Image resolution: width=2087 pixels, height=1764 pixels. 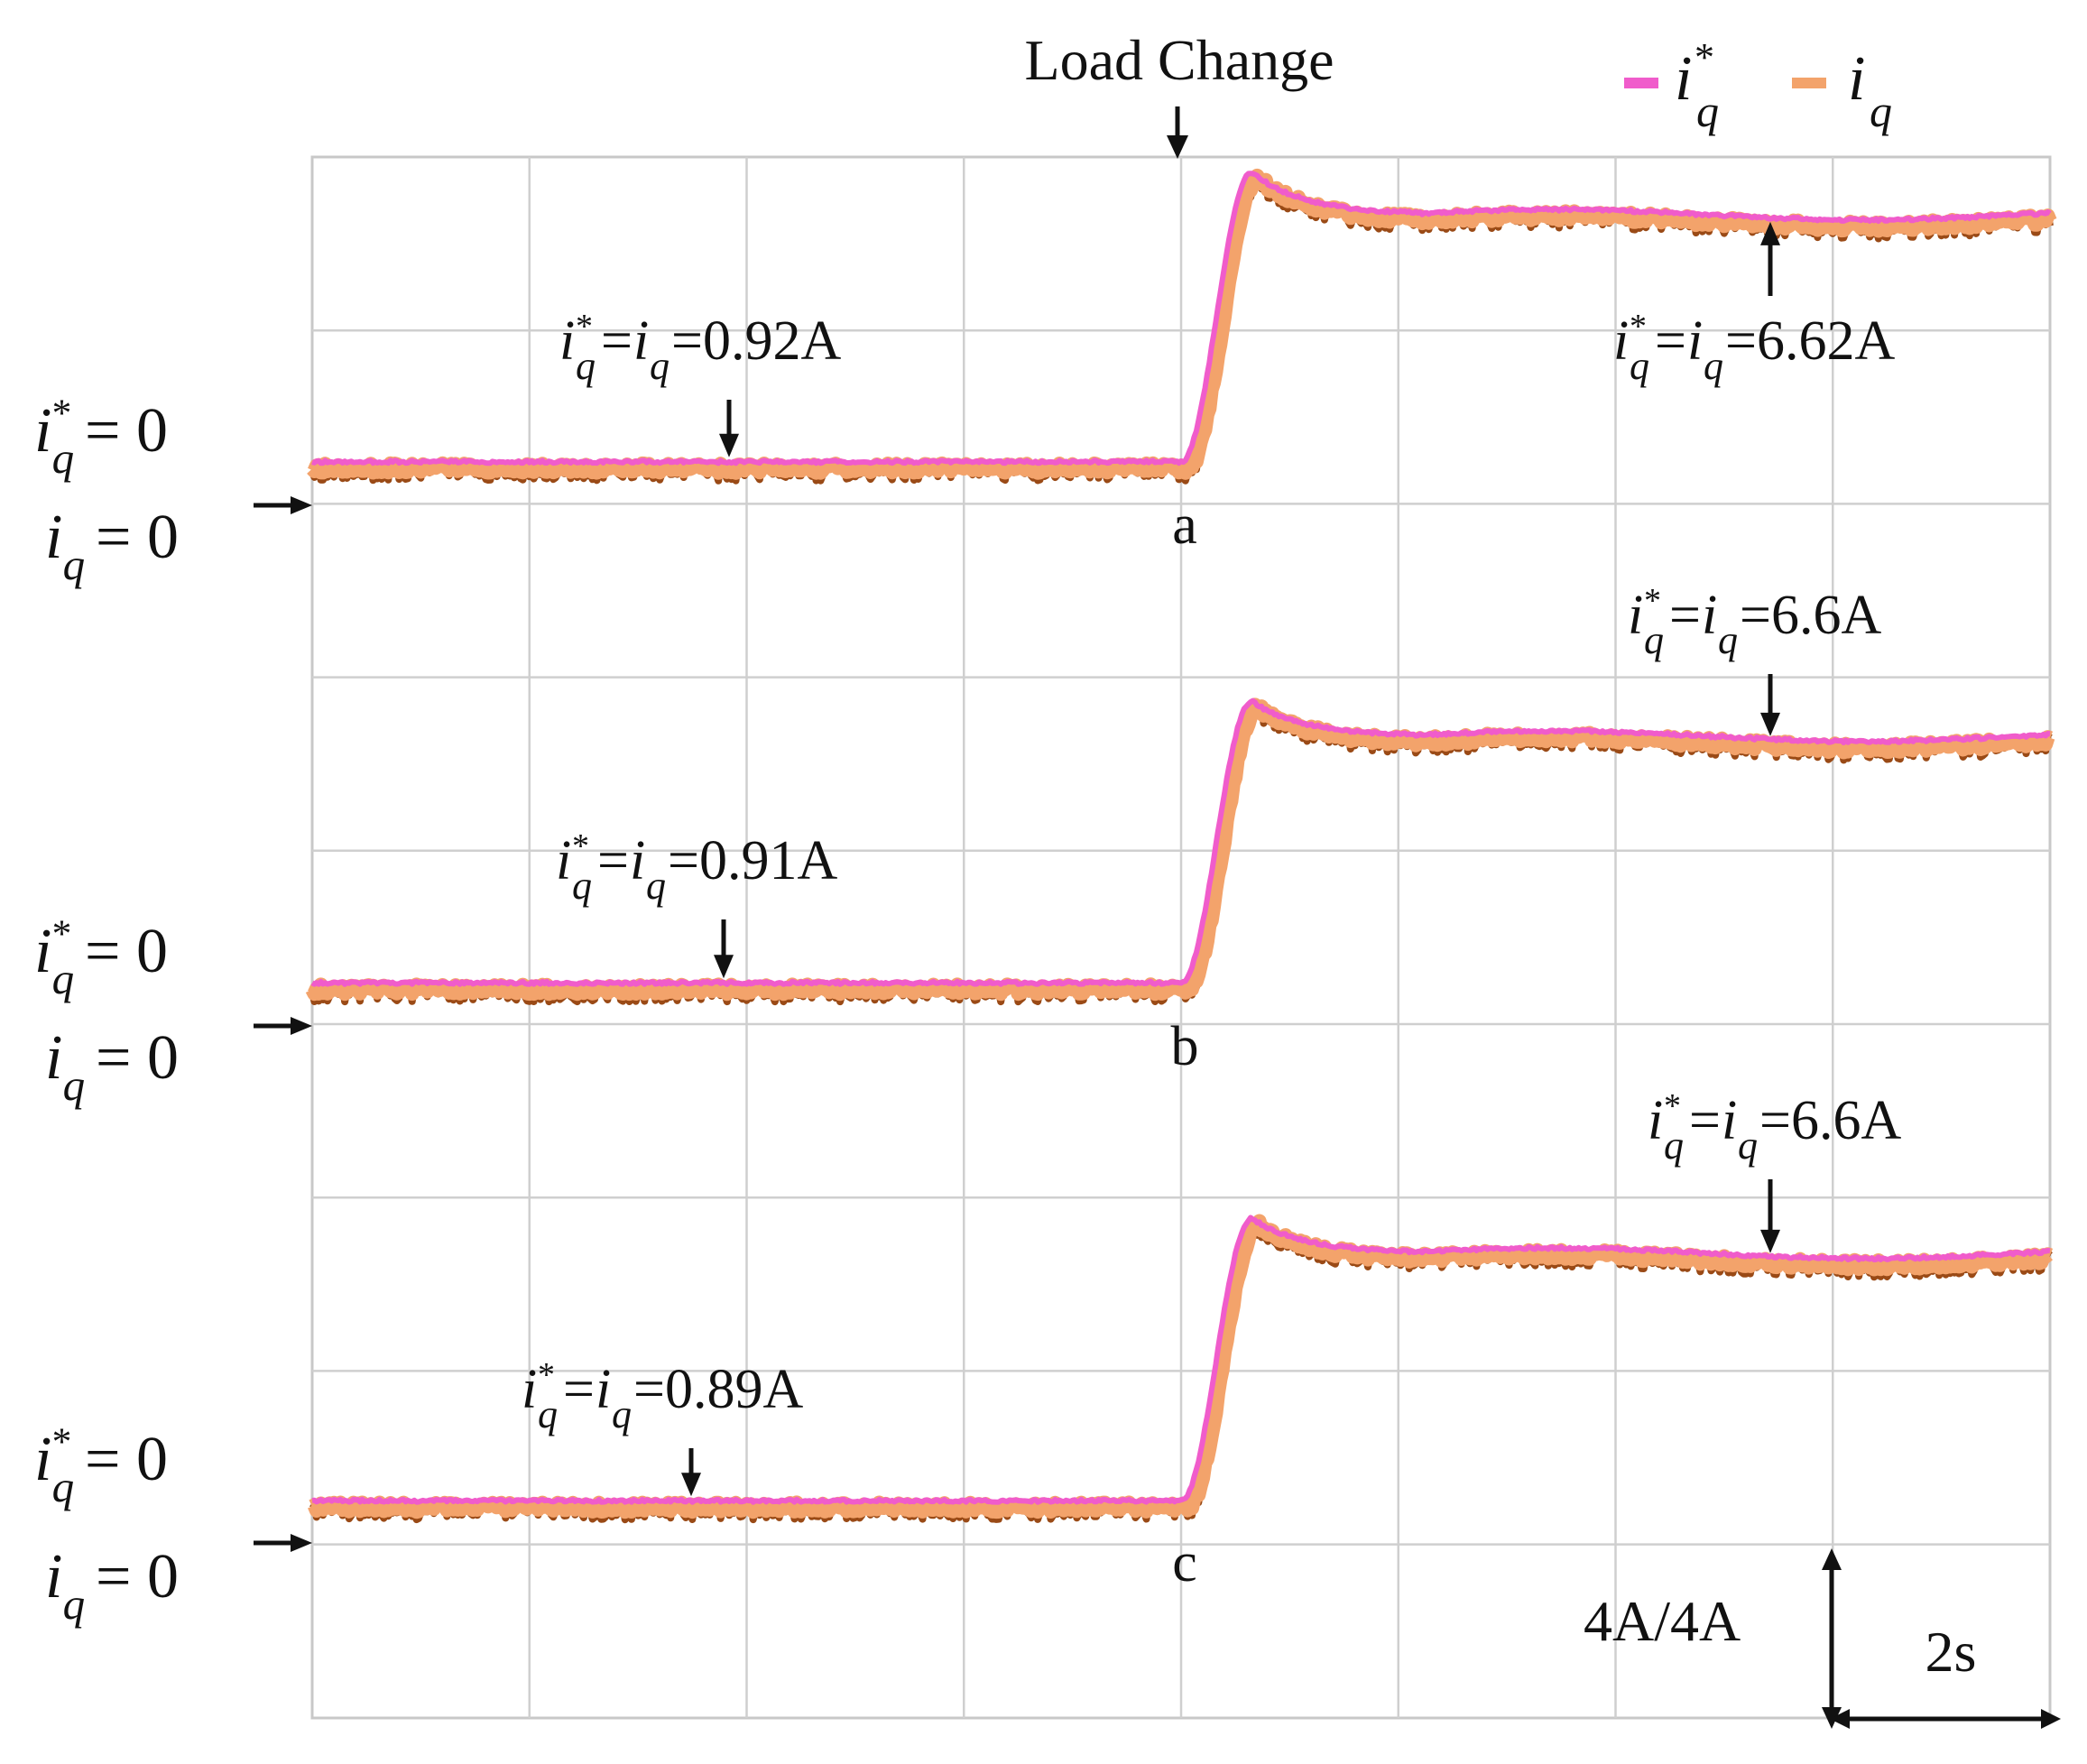 I want to click on annot-final-arrow-a, so click(x=1770, y=259).